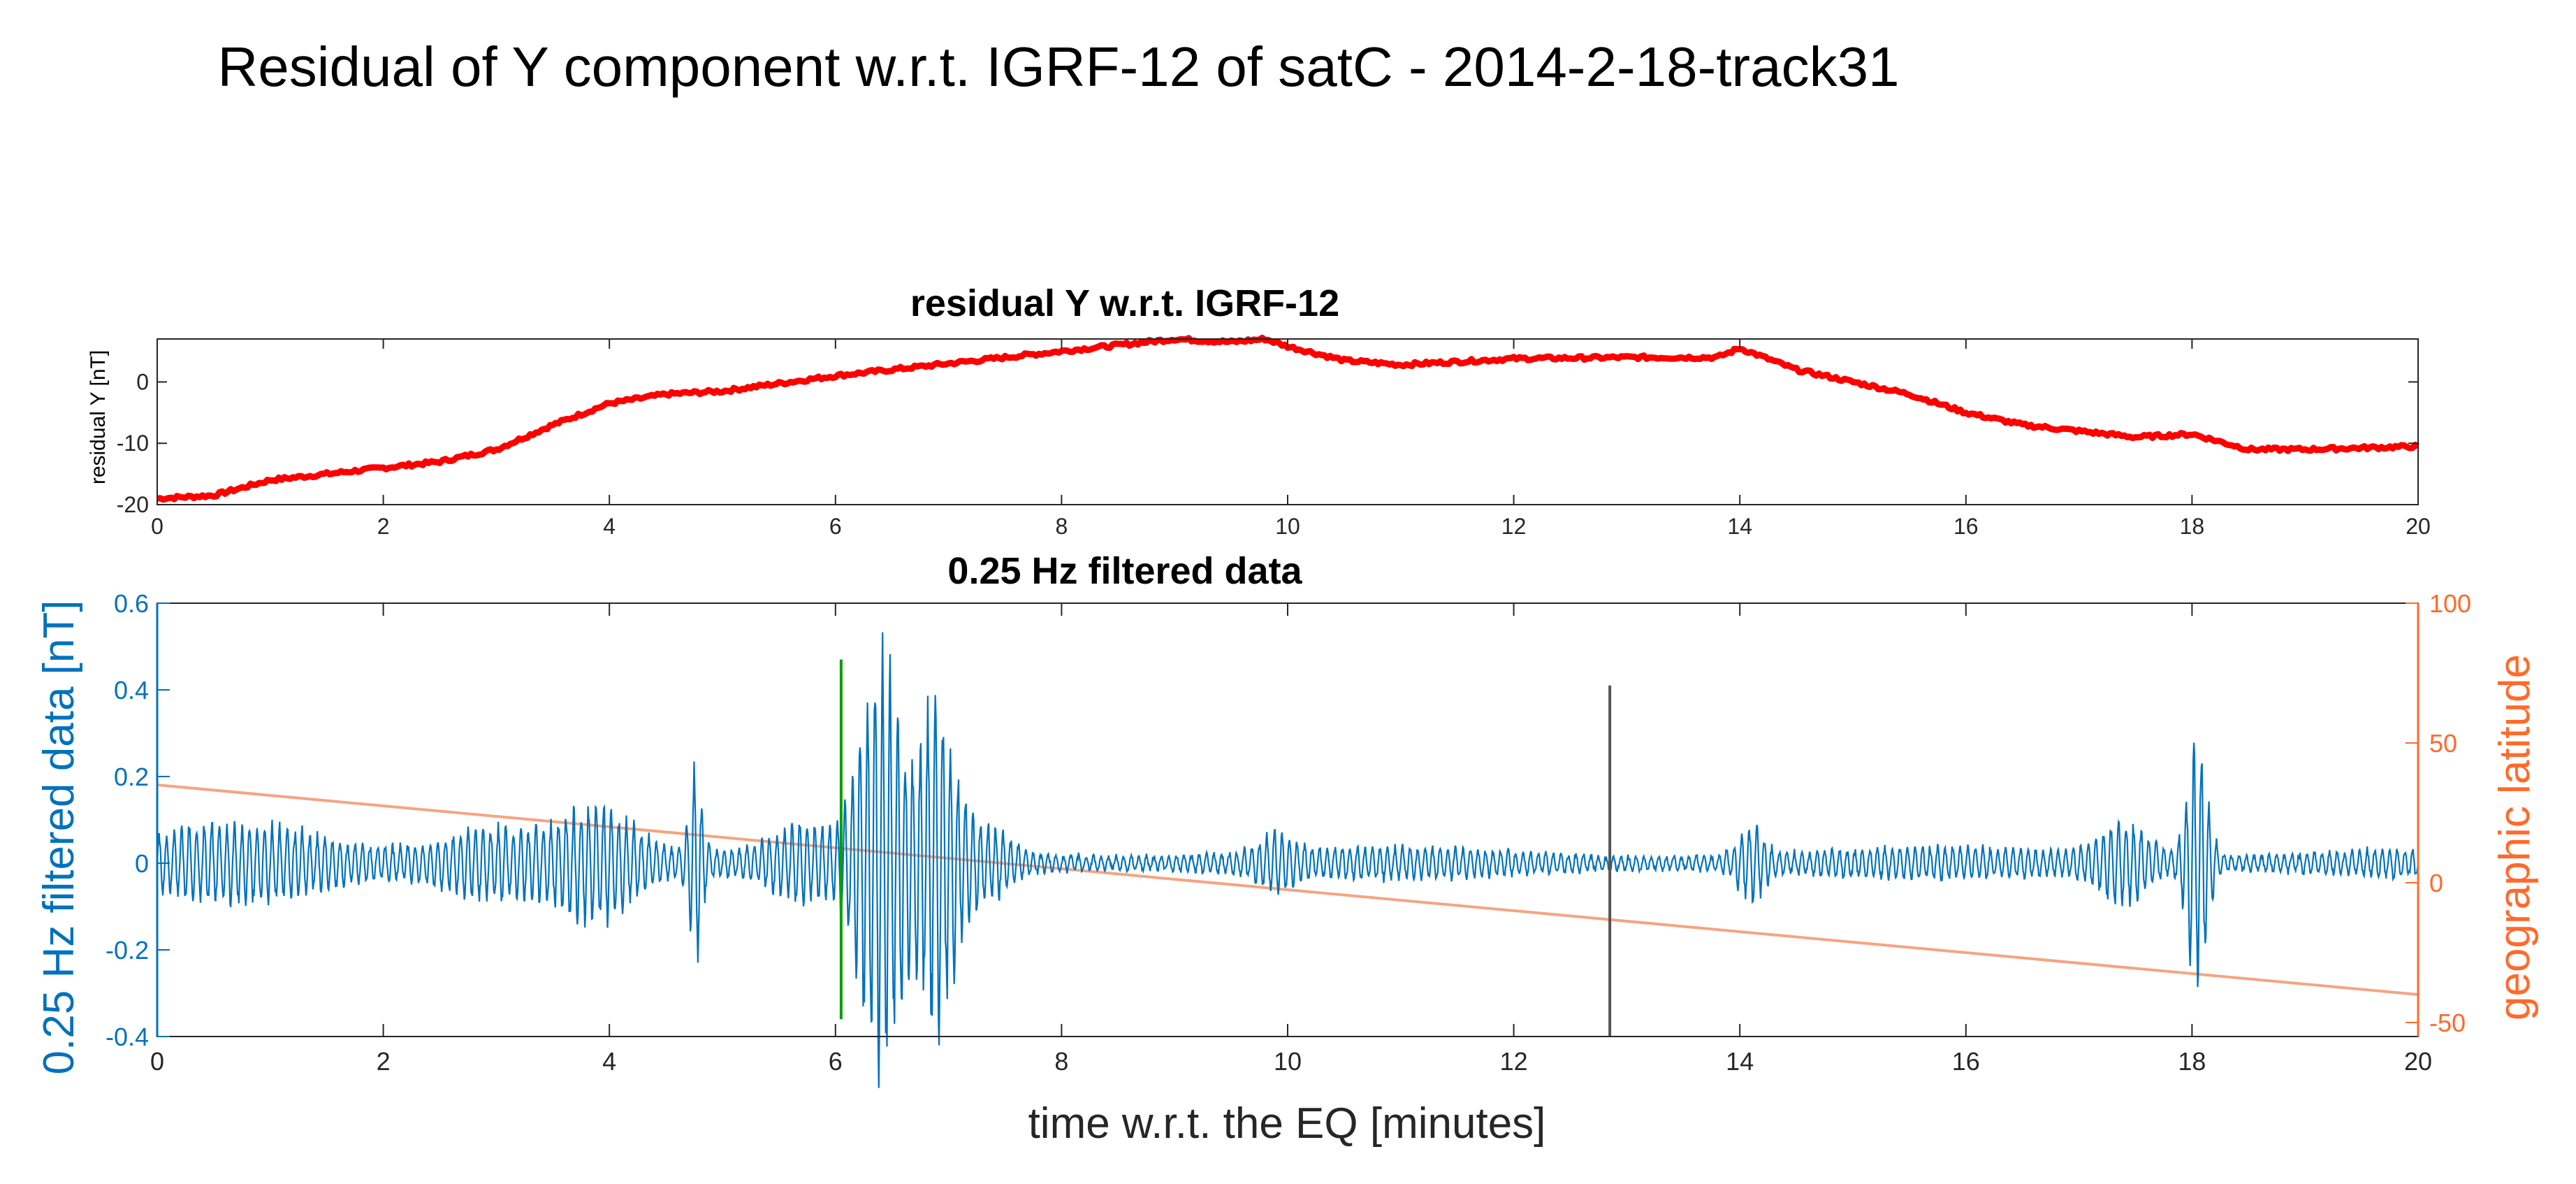 The height and width of the screenshot is (1184, 2576). I want to click on residual-ytick-label: 0, so click(142, 381).